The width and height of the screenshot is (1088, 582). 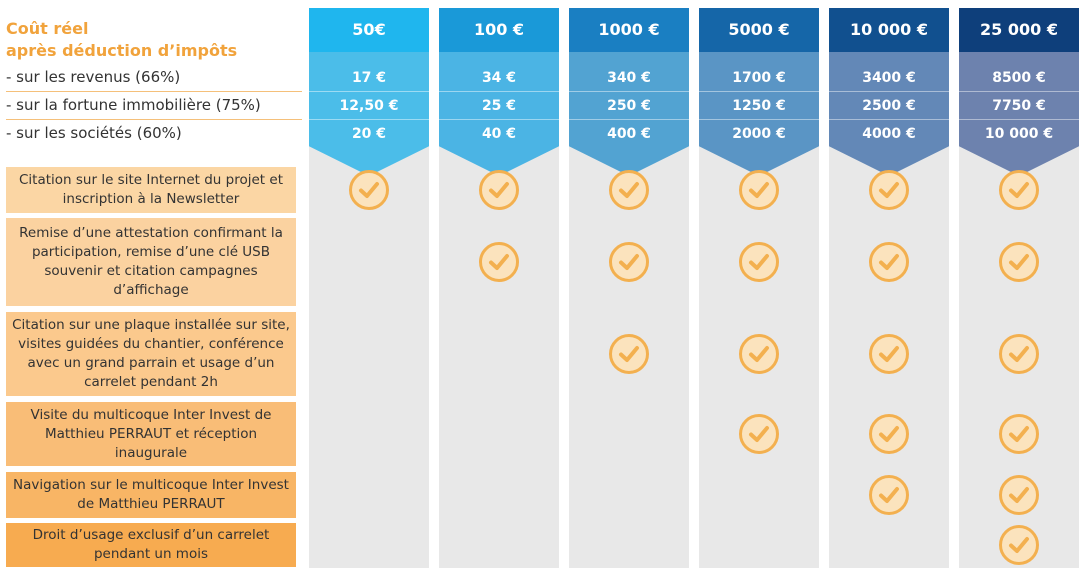 What do you see at coordinates (369, 134) in the screenshot?
I see `cost-cell: 20 €` at bounding box center [369, 134].